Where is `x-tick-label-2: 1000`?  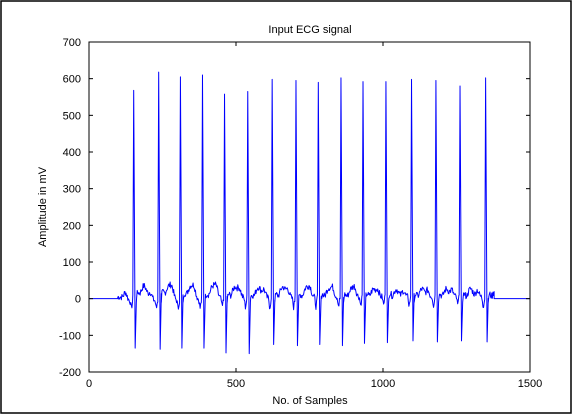 x-tick-label-2: 1000 is located at coordinates (383, 384).